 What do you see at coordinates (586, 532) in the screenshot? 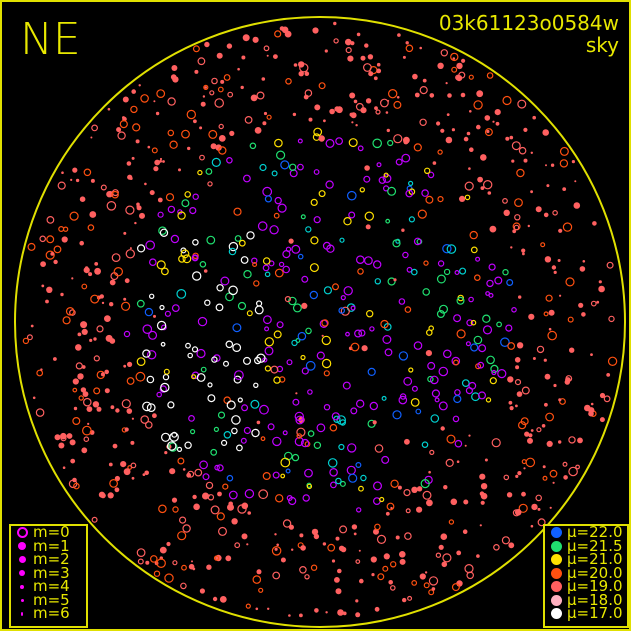
I see `brightness-legend-item: μ=22.0` at bounding box center [586, 532].